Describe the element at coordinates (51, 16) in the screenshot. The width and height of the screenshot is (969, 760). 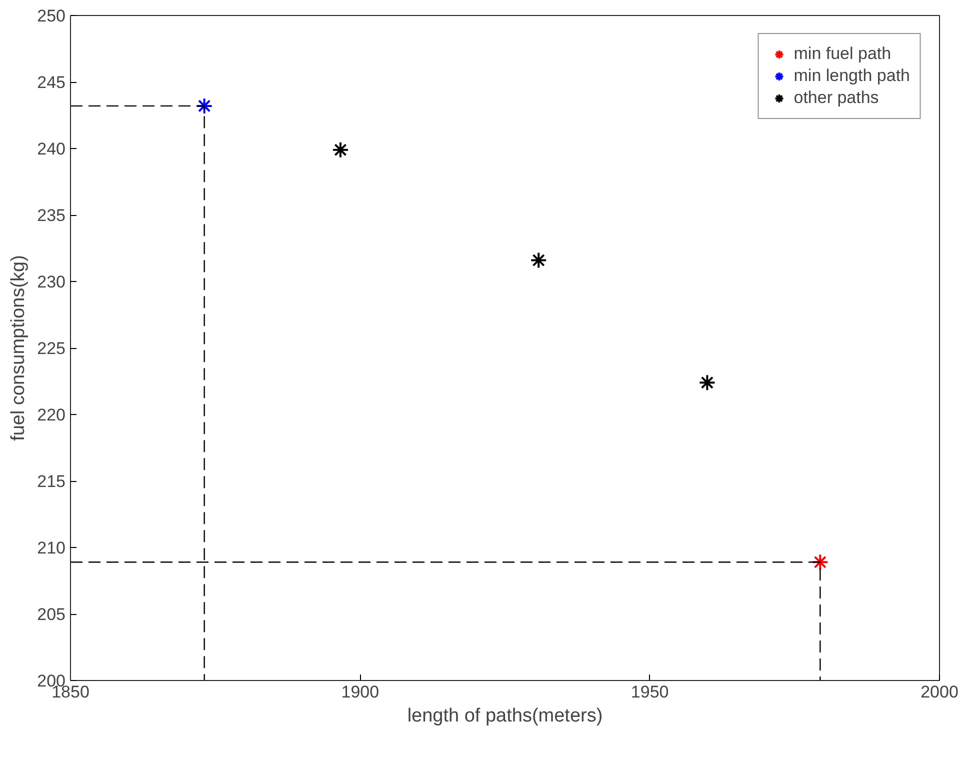
I see `y-tick-label: 250` at that location.